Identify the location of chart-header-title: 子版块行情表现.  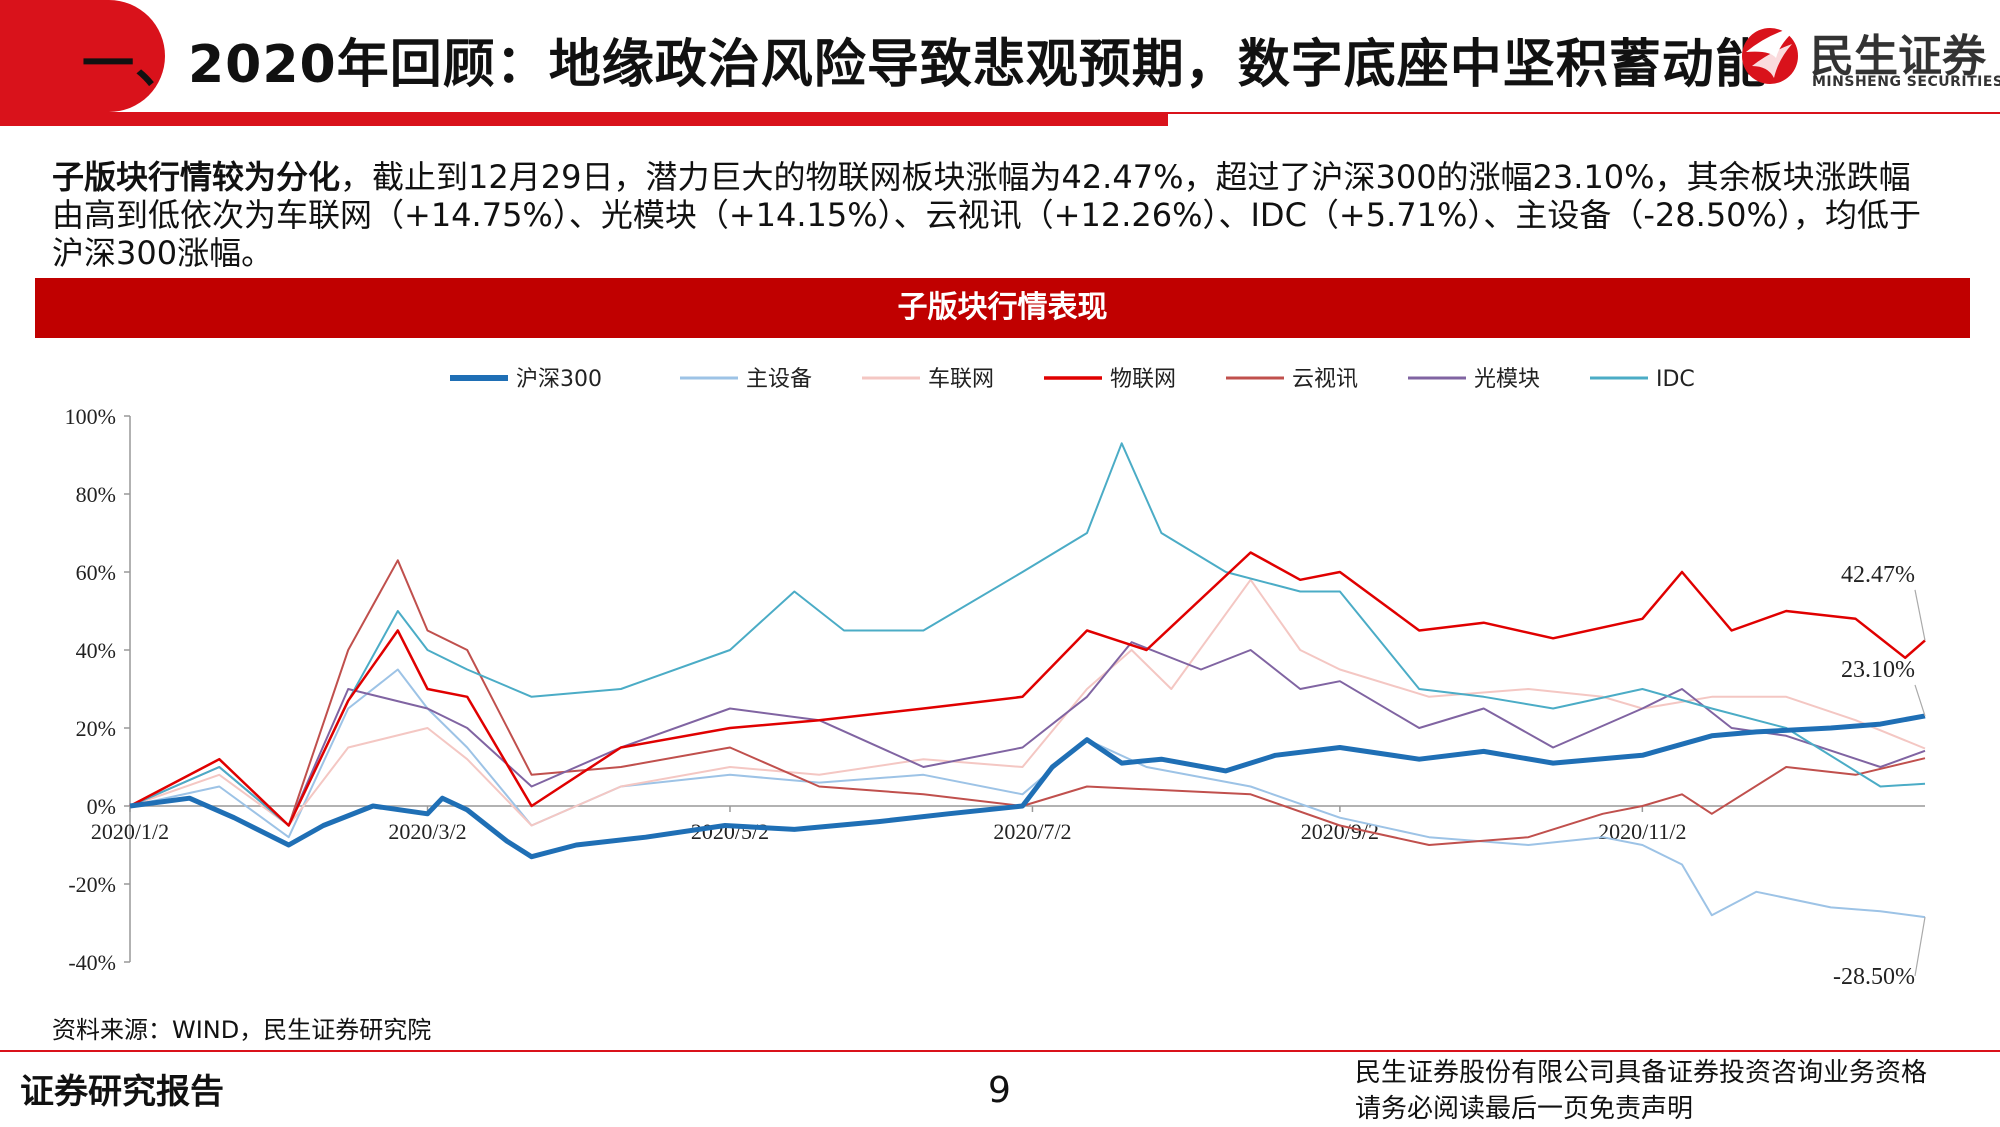
(1002, 307).